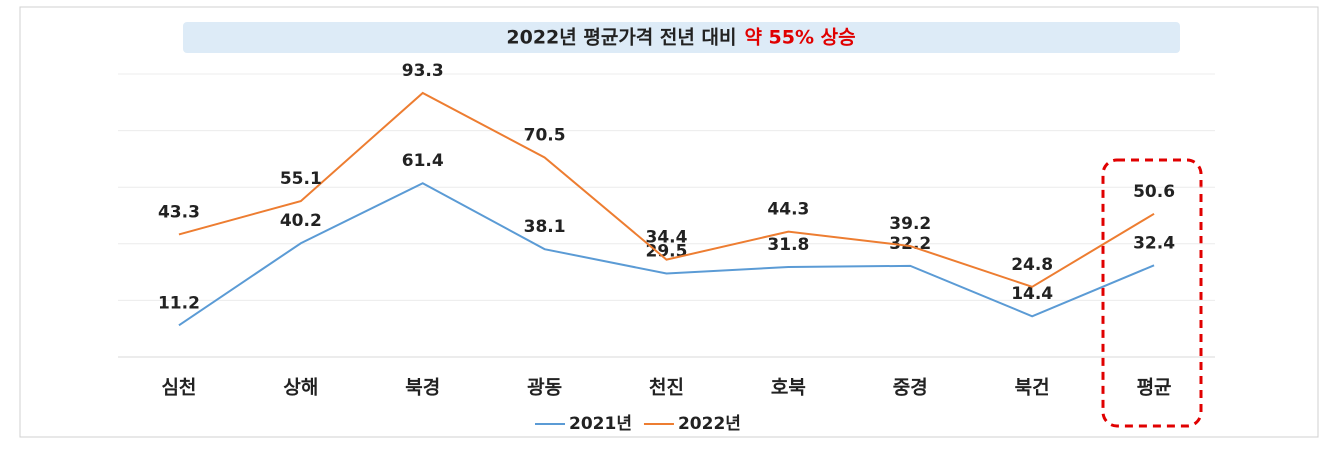  Describe the element at coordinates (179, 303) in the screenshot. I see `data-label: 11.2` at that location.